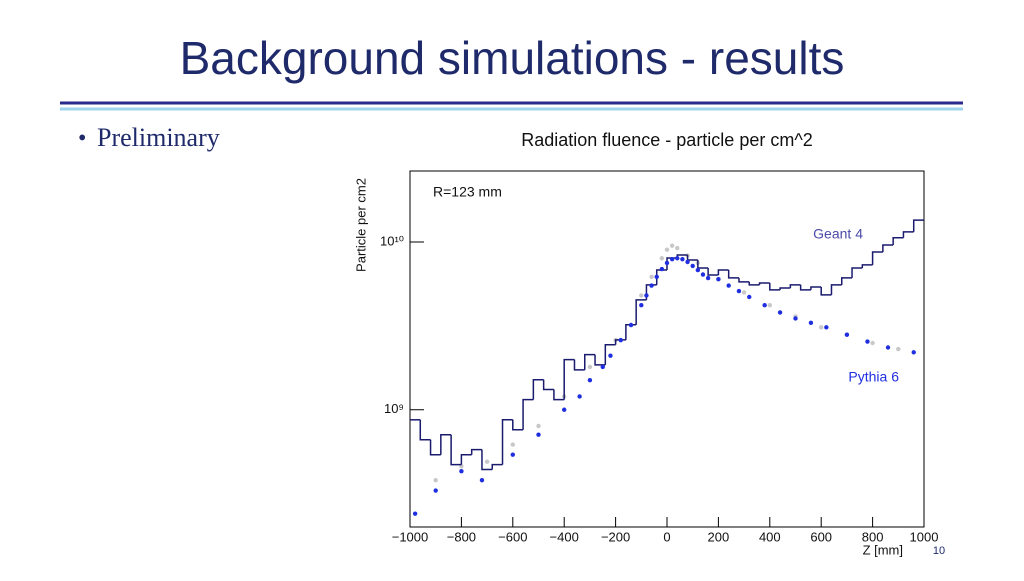 The image size is (1024, 581). What do you see at coordinates (770, 536) in the screenshot?
I see `x-tick-label: 400` at bounding box center [770, 536].